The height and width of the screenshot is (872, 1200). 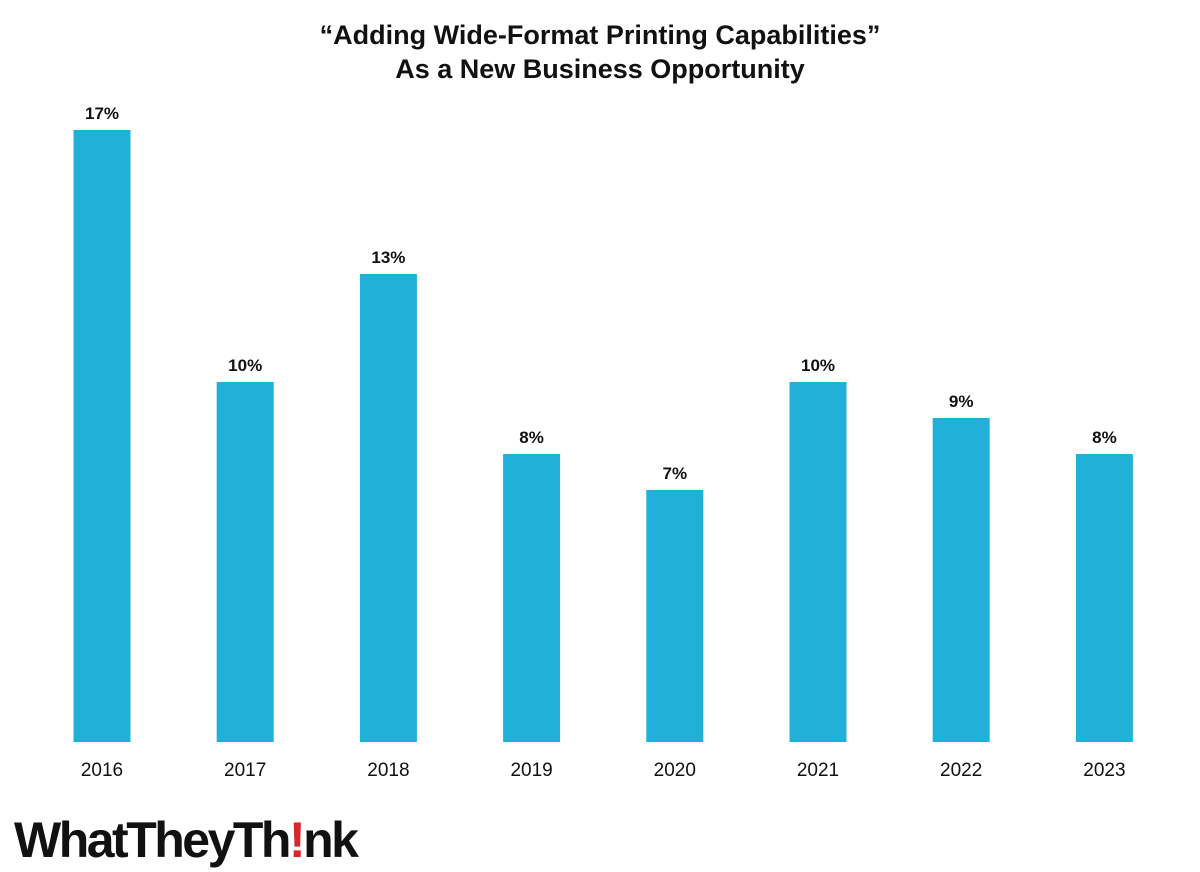 What do you see at coordinates (531, 437) in the screenshot?
I see `data-label-2019: 8%` at bounding box center [531, 437].